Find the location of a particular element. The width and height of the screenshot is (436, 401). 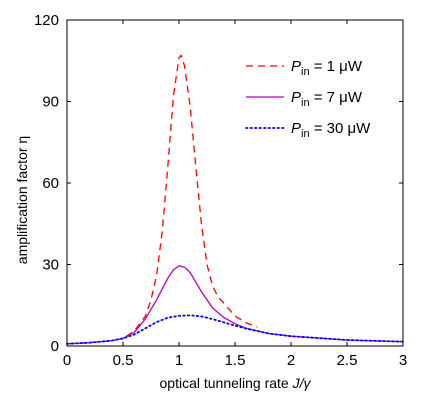

x-axis-label-variable: J/γ is located at coordinates (302, 383).